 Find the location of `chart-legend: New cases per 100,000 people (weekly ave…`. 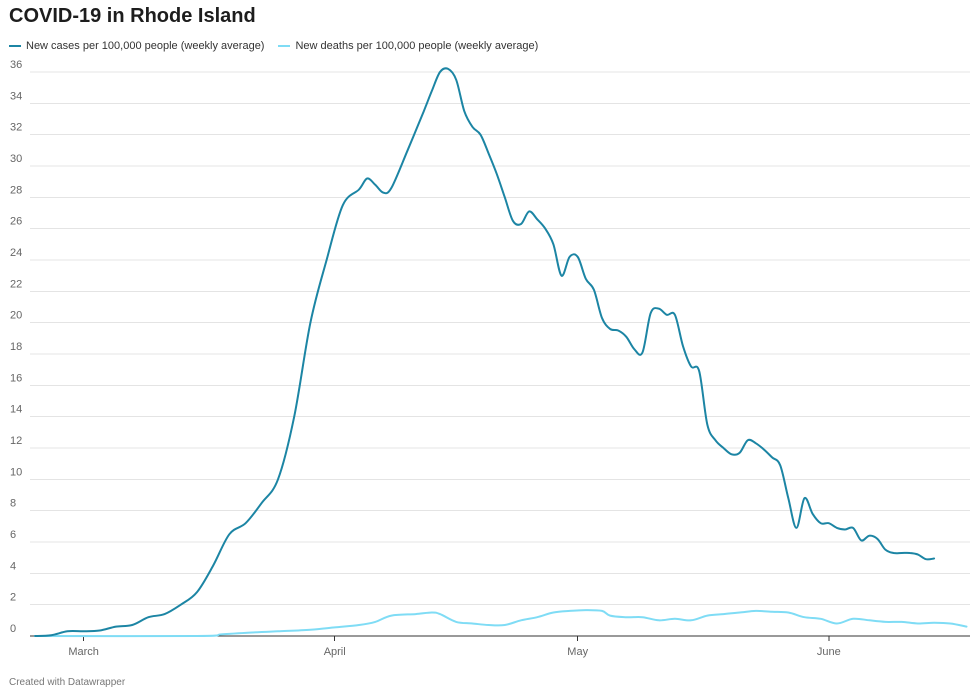

chart-legend: New cases per 100,000 people (weekly ave… is located at coordinates (273, 46).